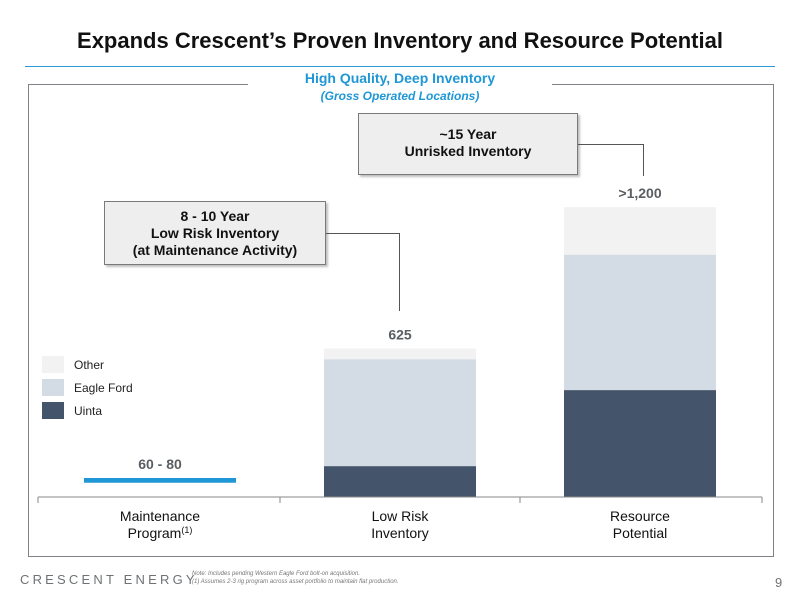 This screenshot has width=800, height=600. Describe the element at coordinates (109, 579) in the screenshot. I see `company-logo-text: CRESCENT ENERGY` at that location.